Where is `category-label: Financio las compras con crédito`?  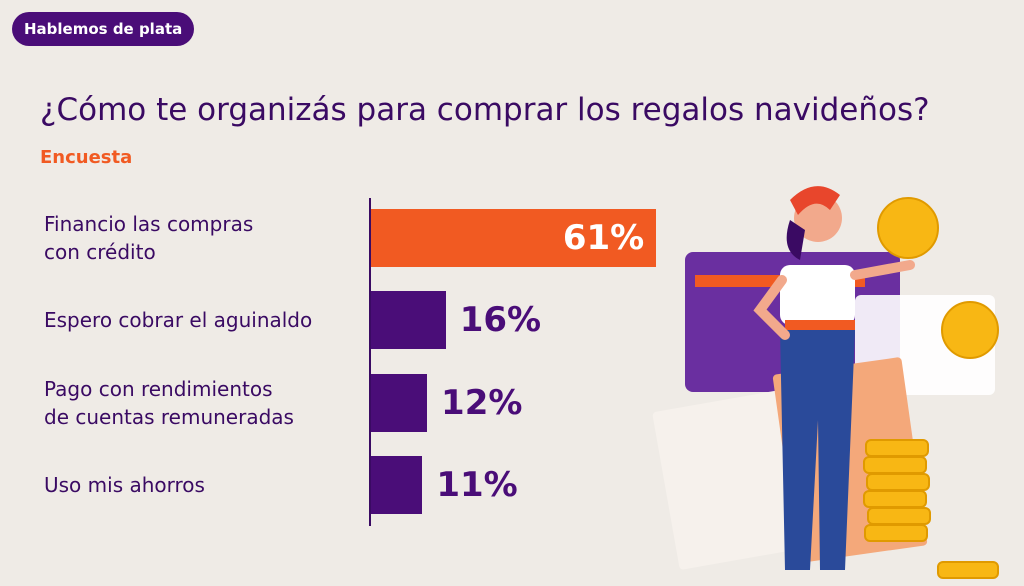 category-label: Financio las compras con crédito is located at coordinates (149, 238).